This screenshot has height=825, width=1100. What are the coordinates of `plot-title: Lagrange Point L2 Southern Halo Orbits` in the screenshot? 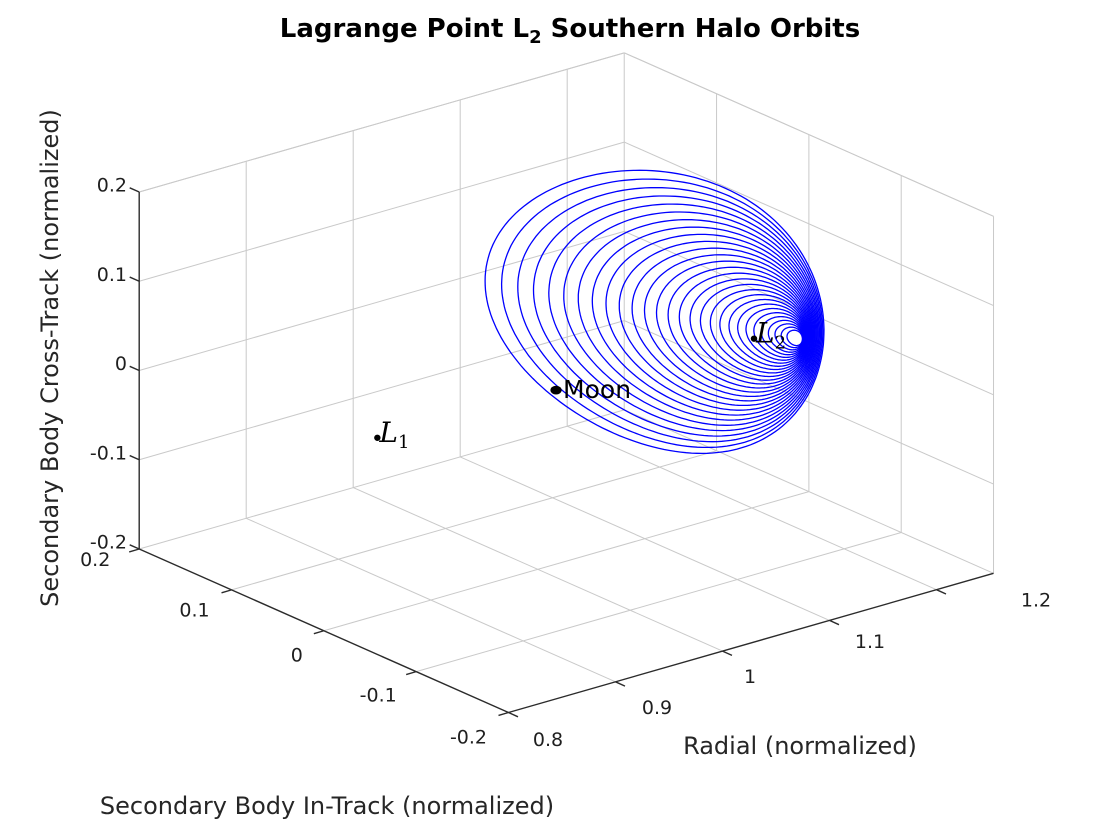 It's located at (570, 30).